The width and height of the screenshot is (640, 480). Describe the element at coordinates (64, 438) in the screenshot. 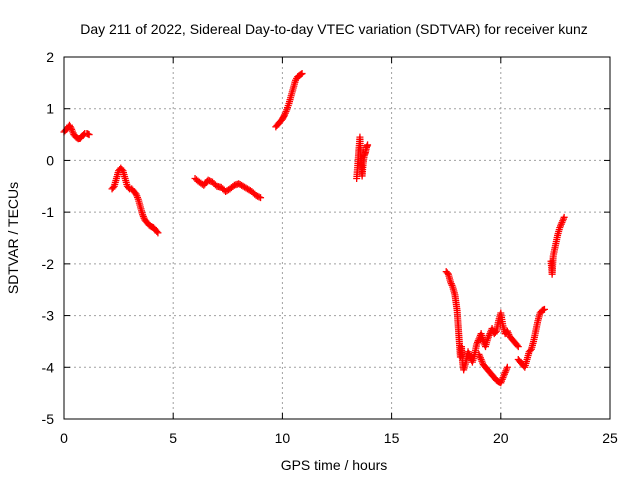

I see `x-tick-label: 0` at that location.